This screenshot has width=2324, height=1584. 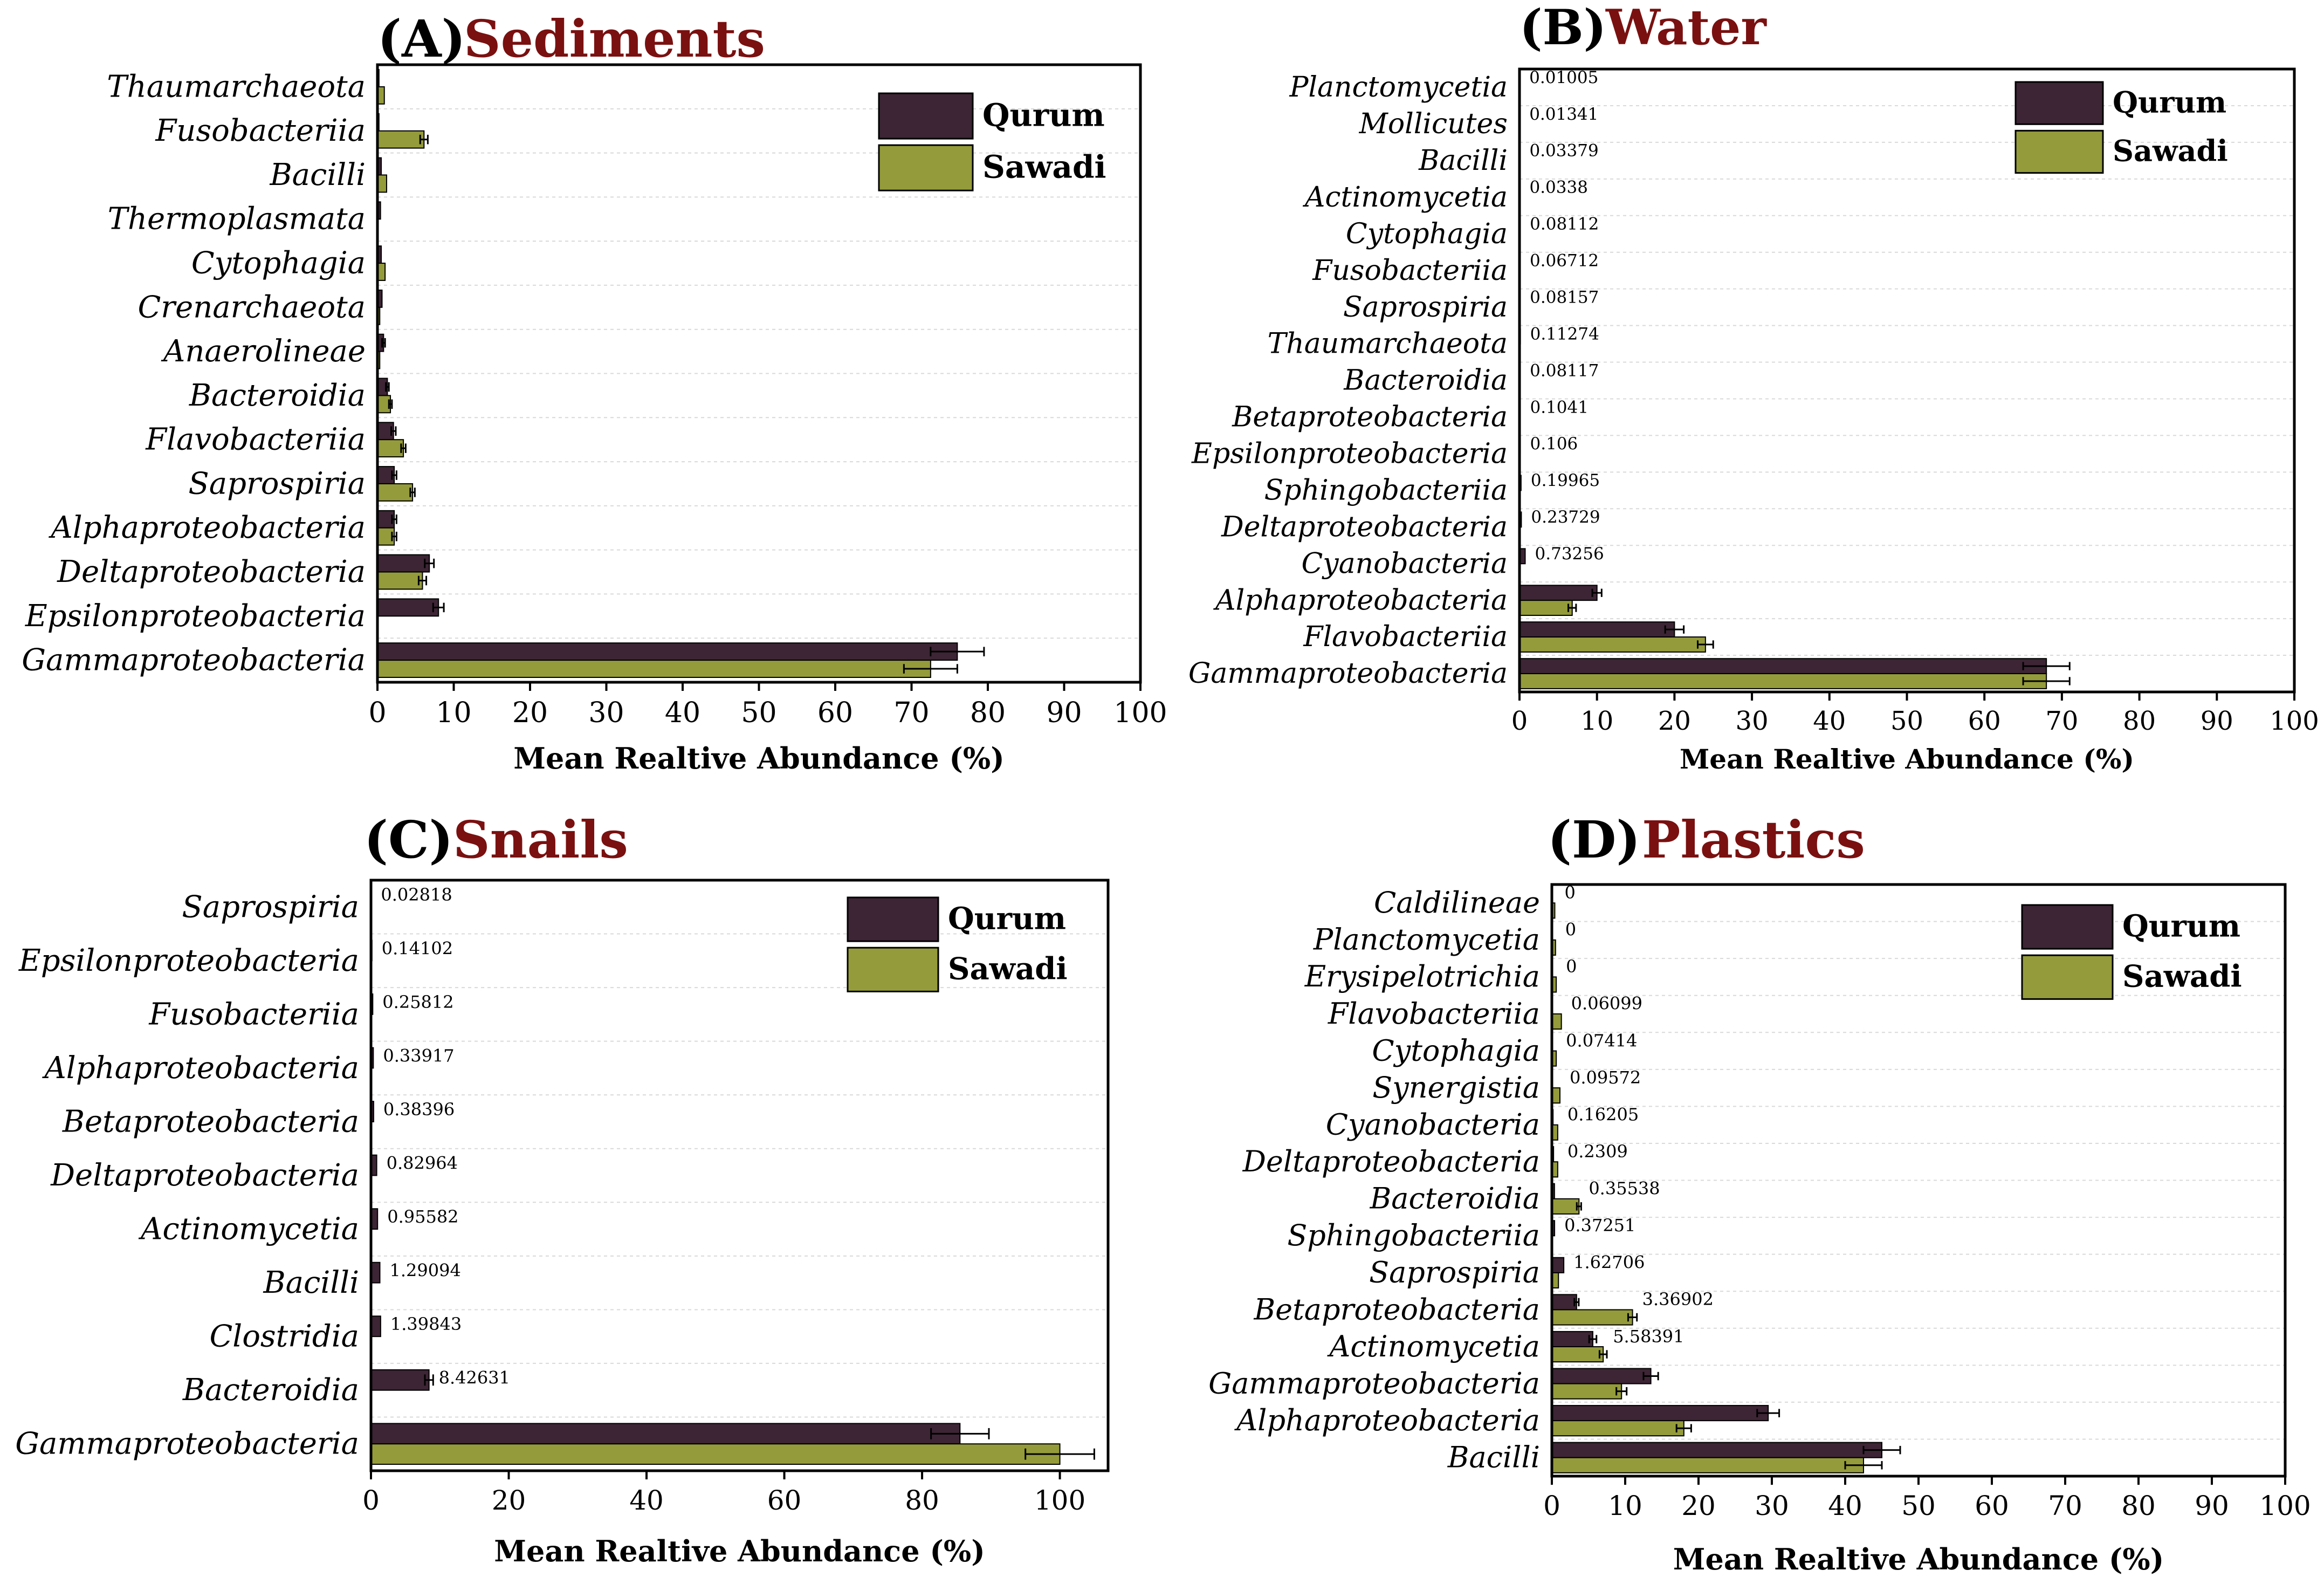 I want to click on panel-d-legend-label-sawadi: Sawadi, so click(x=2182, y=977).